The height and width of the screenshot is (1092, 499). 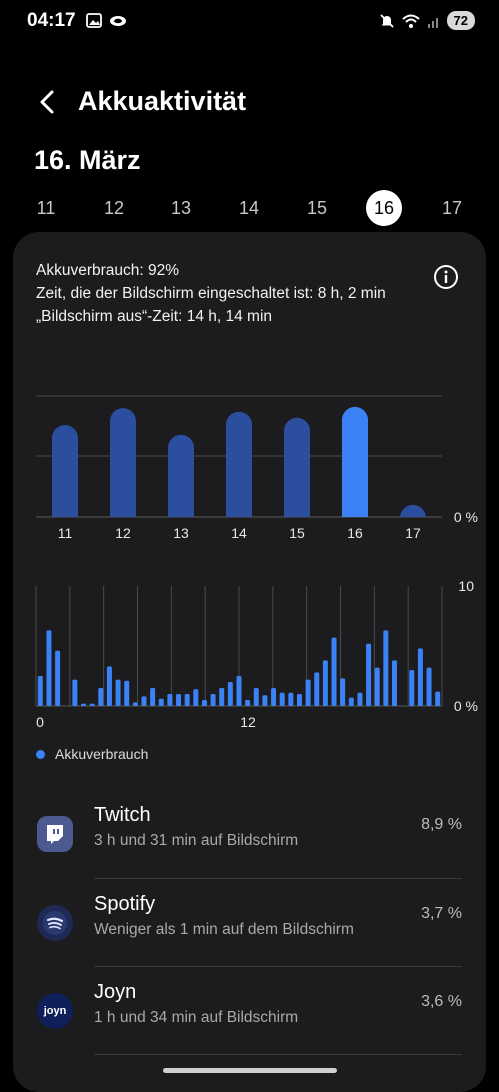 I want to click on app-percentage: 3,7 %, so click(x=441, y=913).